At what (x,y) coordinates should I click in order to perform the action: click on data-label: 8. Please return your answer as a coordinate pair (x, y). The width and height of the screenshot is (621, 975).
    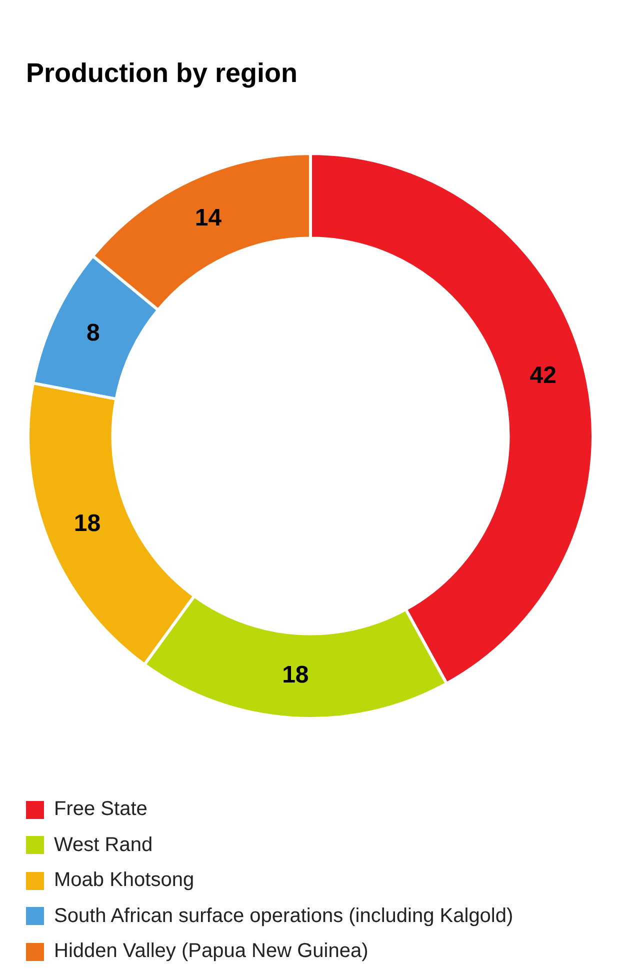
    Looking at the image, I should click on (93, 332).